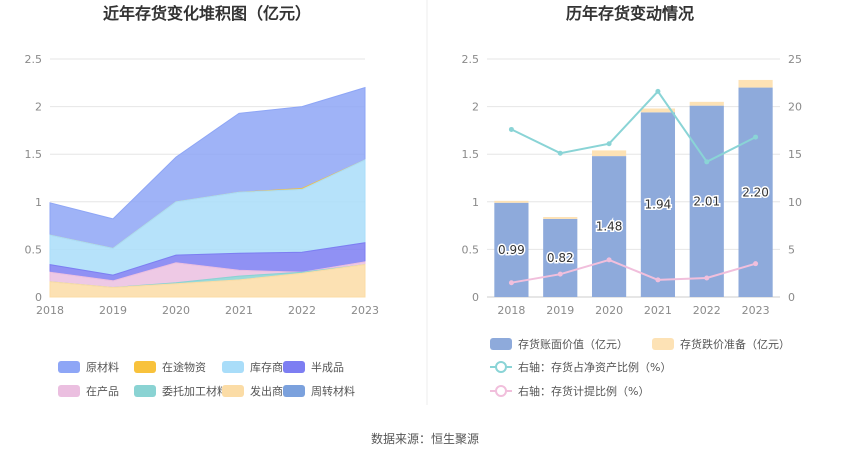 Image resolution: width=850 pixels, height=459 pixels. What do you see at coordinates (795, 107) in the screenshot?
I see `right-y2-tick-label: 20` at bounding box center [795, 107].